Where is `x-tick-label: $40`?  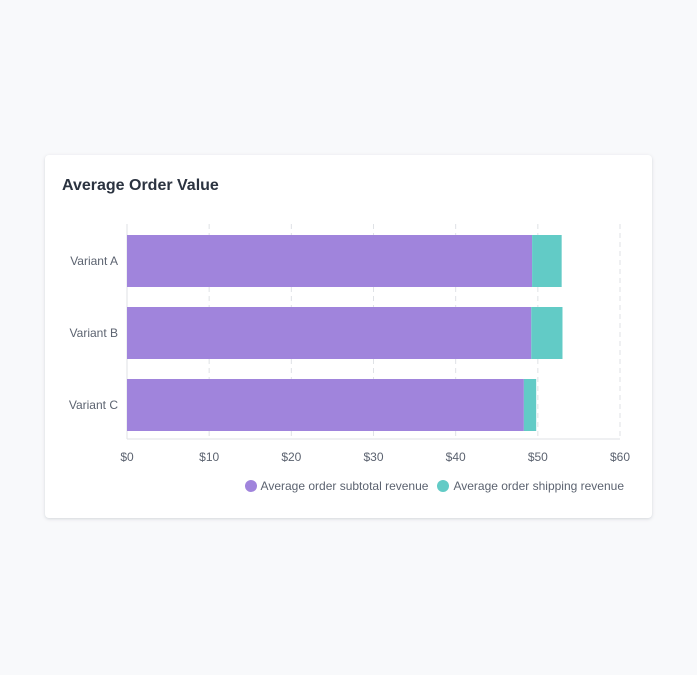 x-tick-label: $40 is located at coordinates (456, 457).